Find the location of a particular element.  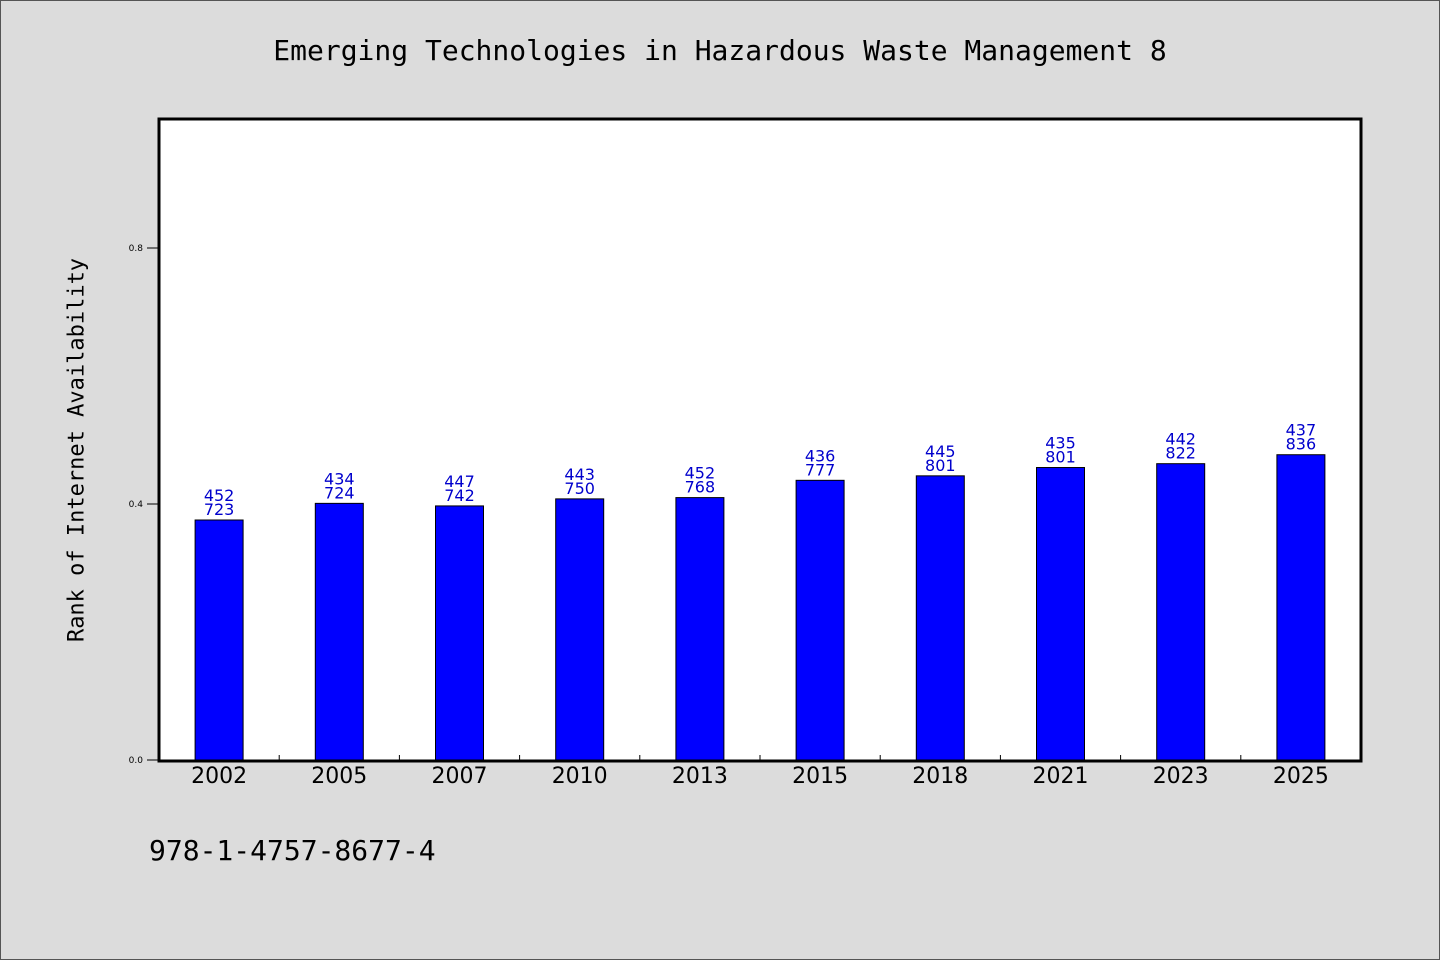

bar-2018 is located at coordinates (940, 618).